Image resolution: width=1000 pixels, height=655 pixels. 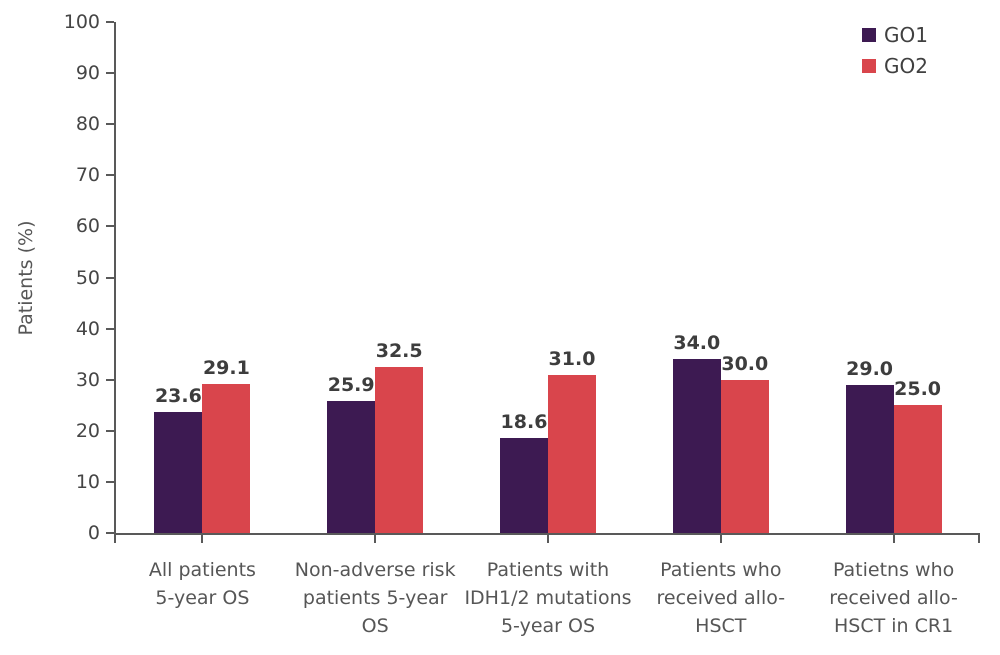 What do you see at coordinates (178, 396) in the screenshot?
I see `bar-value-label: 23.6` at bounding box center [178, 396].